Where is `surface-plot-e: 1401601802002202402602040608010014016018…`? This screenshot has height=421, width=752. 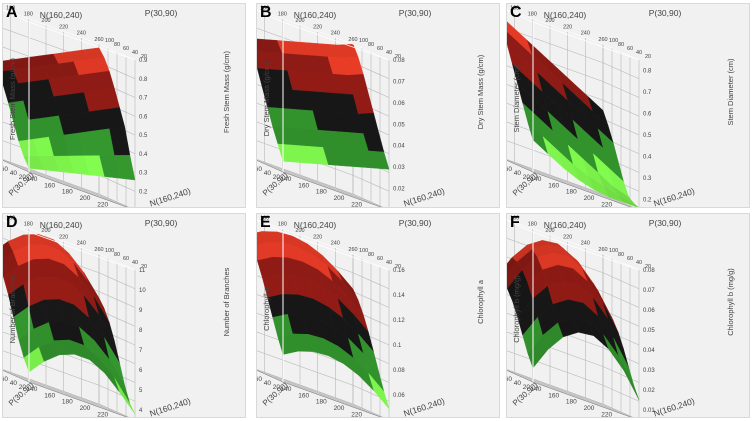 surface-plot-e: 1401601802002202402602040608010014016018… is located at coordinates (371, 316).